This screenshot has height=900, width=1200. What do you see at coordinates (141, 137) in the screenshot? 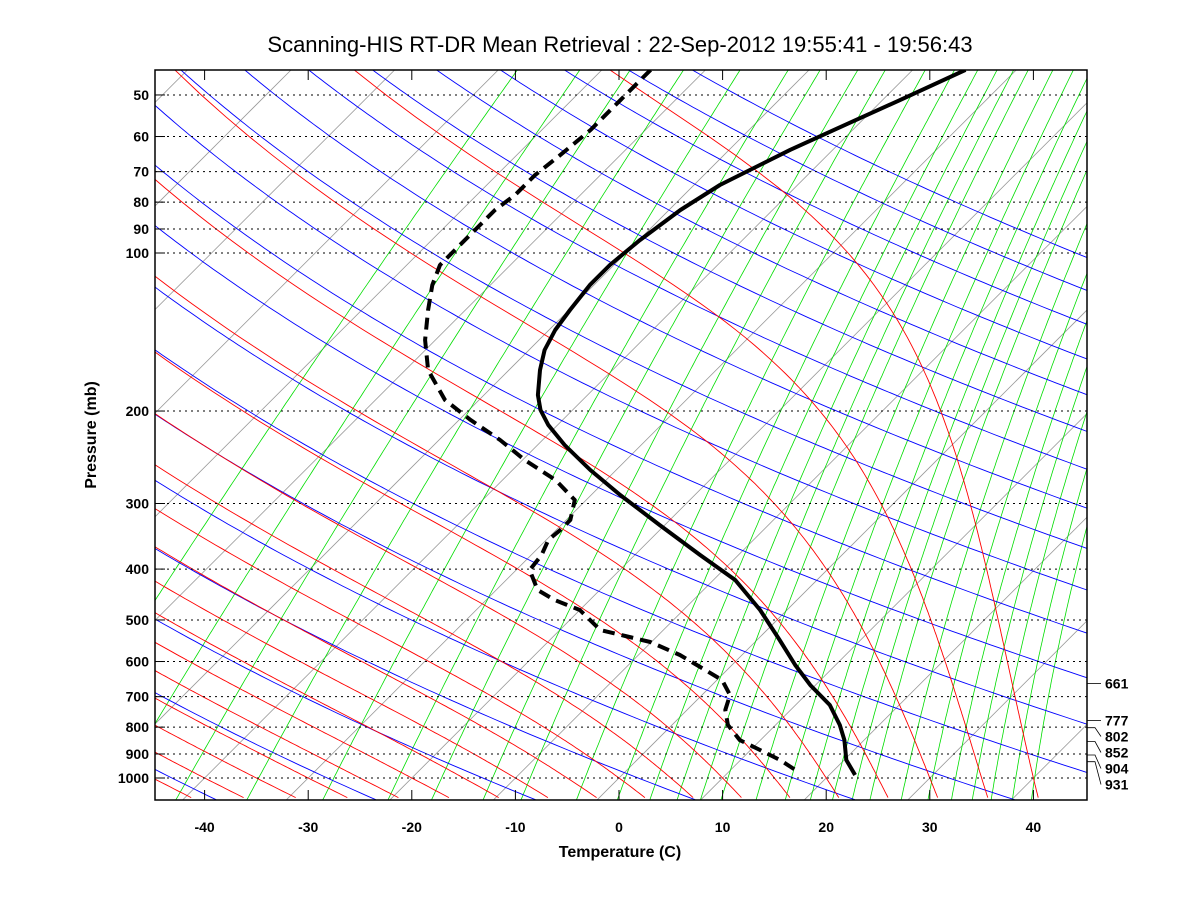
I see `y-tick-label: 60` at bounding box center [141, 137].